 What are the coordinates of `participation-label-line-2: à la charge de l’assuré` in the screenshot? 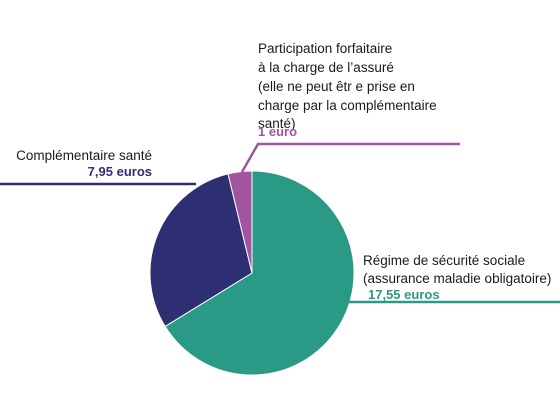 It's located at (326, 67).